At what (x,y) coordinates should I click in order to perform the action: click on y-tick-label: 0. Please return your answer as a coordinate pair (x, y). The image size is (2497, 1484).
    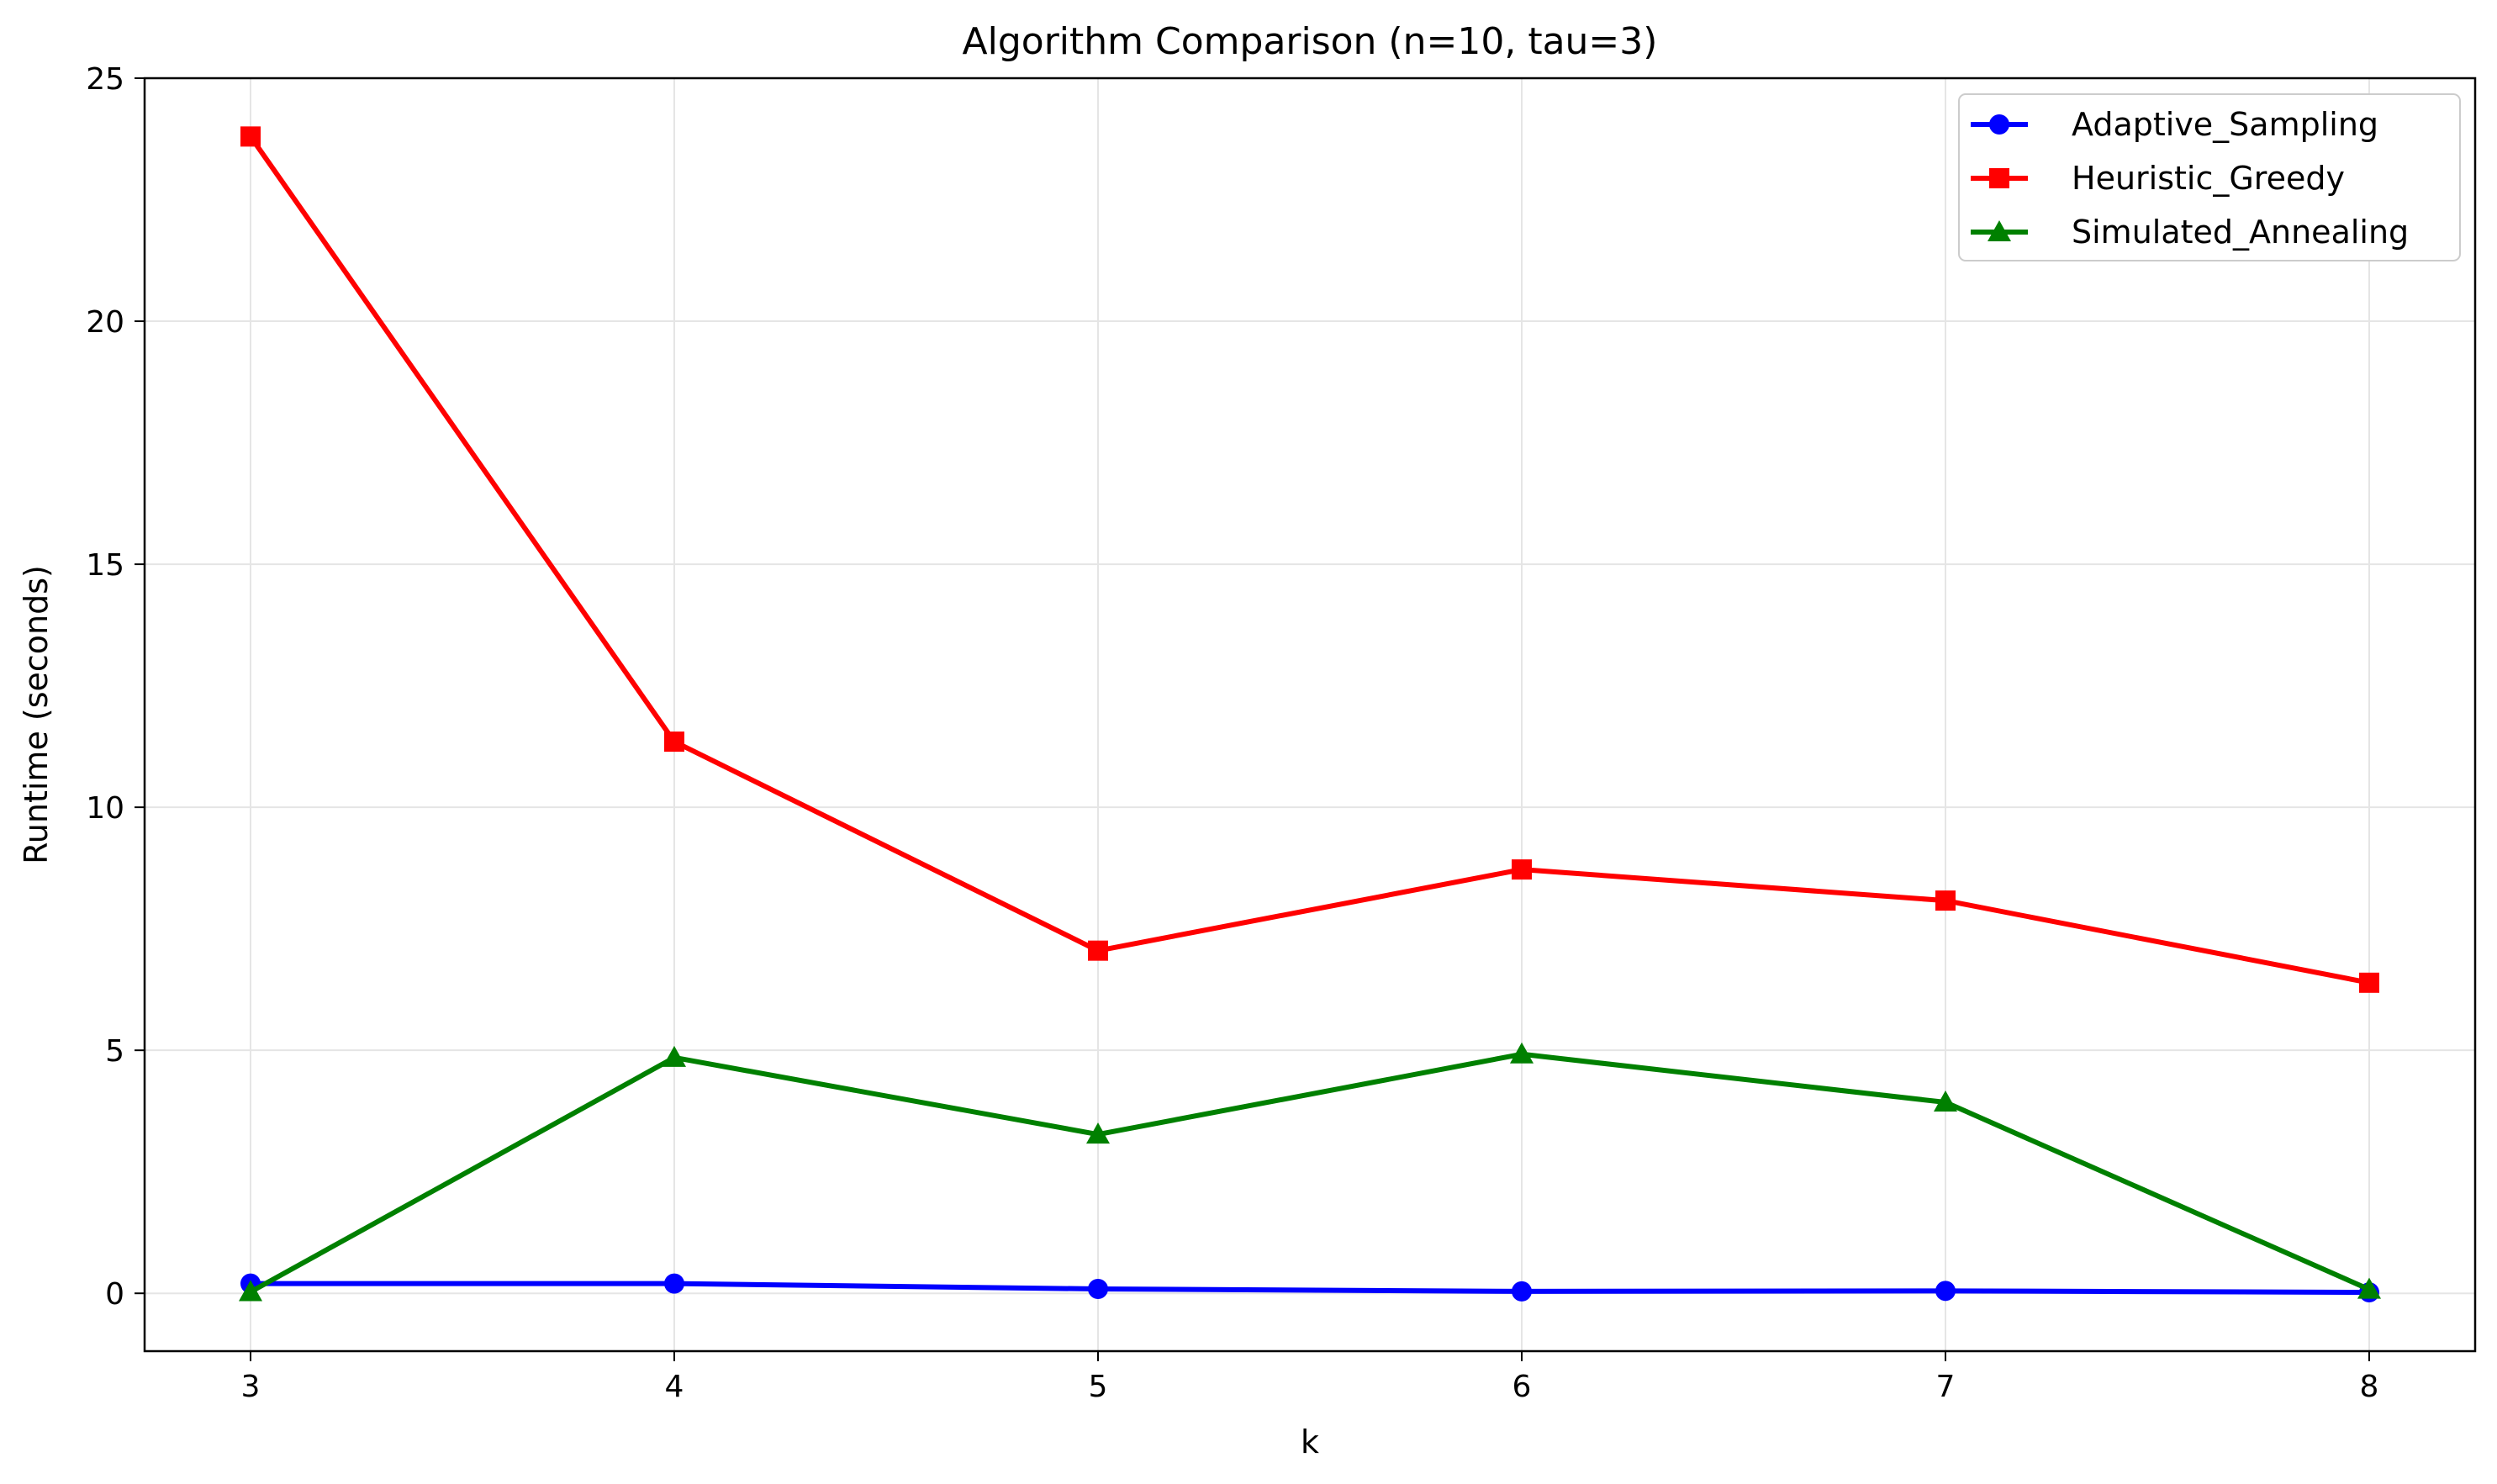
    Looking at the image, I should click on (114, 1294).